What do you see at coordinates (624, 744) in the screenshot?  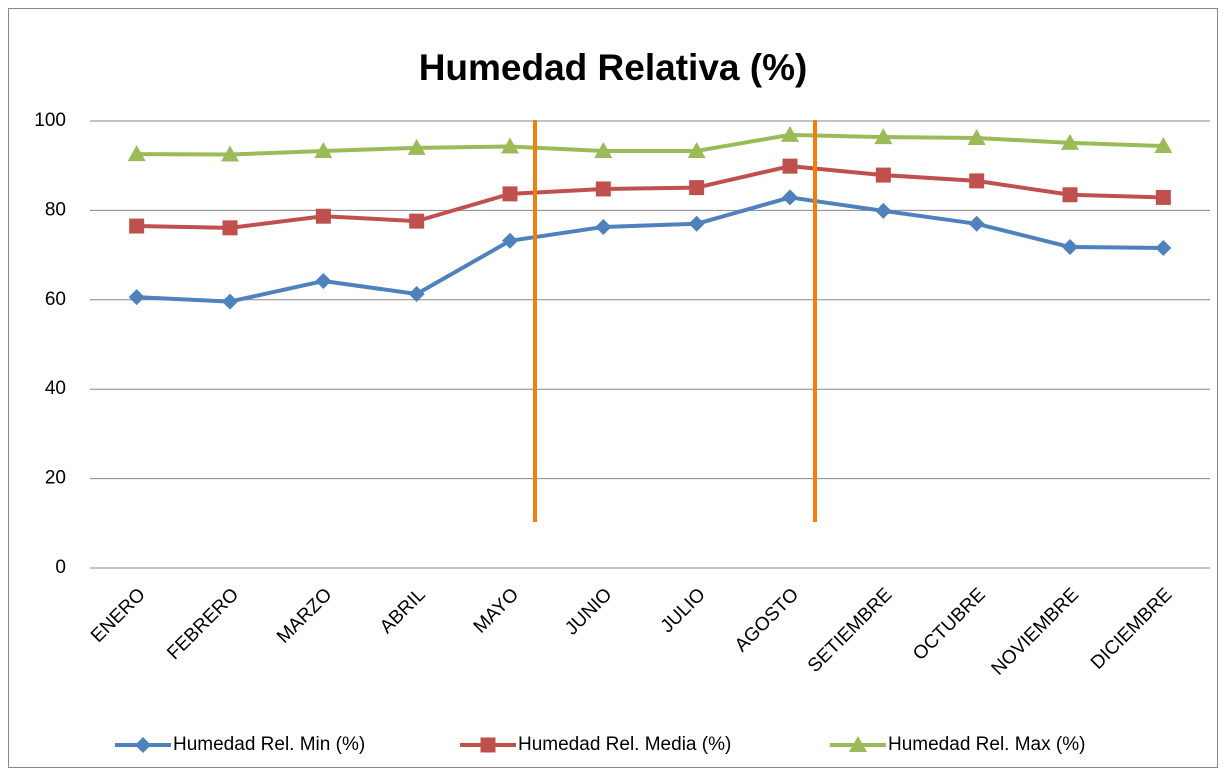 I see `legend-label: Humedad Rel. Media (%)` at bounding box center [624, 744].